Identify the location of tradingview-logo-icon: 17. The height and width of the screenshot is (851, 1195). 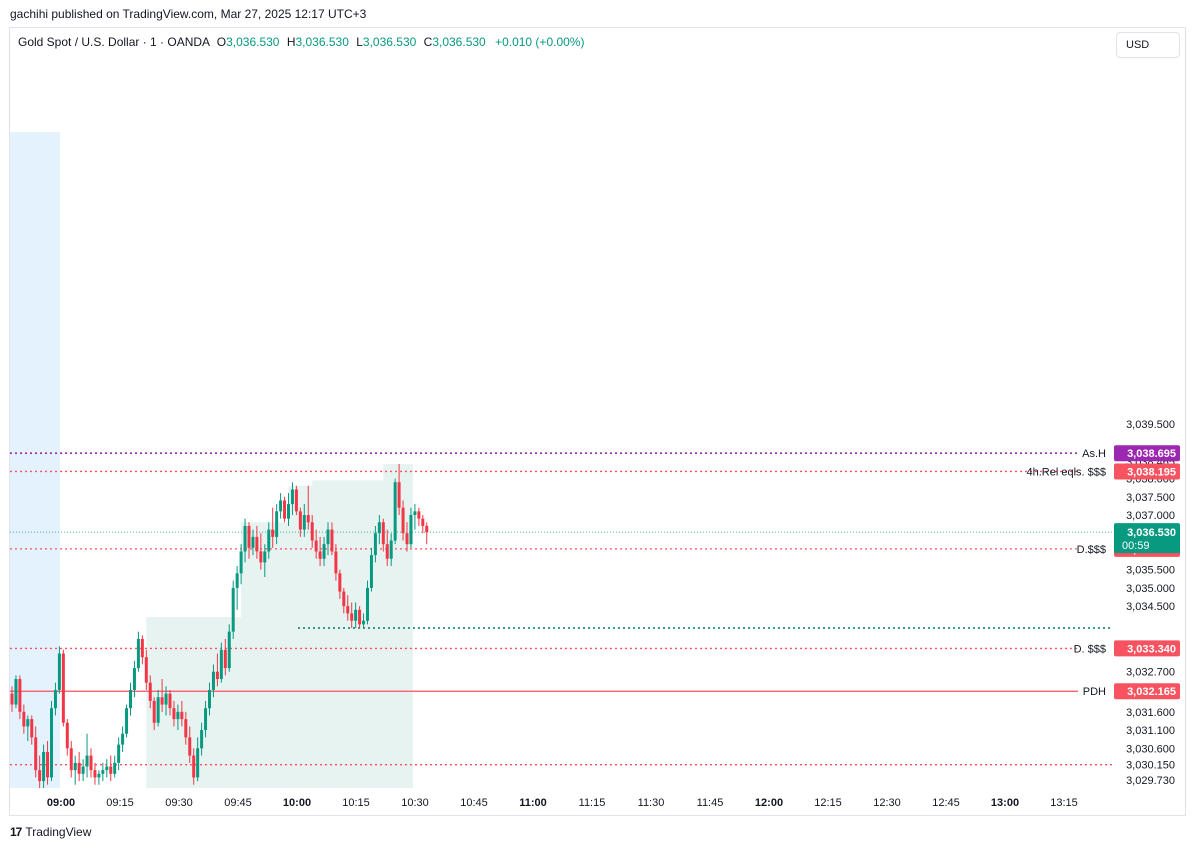
(16, 832).